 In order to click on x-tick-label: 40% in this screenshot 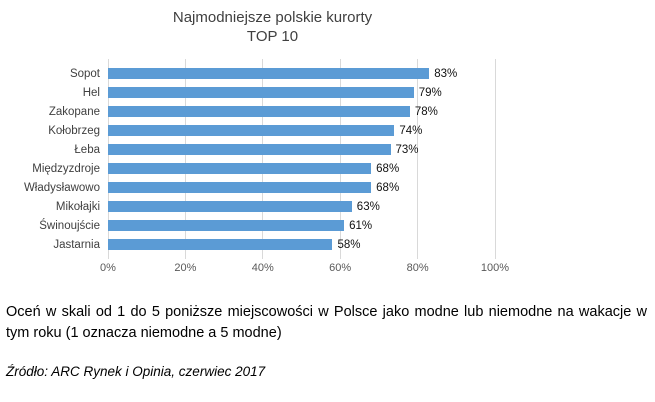, I will do `click(262, 268)`.